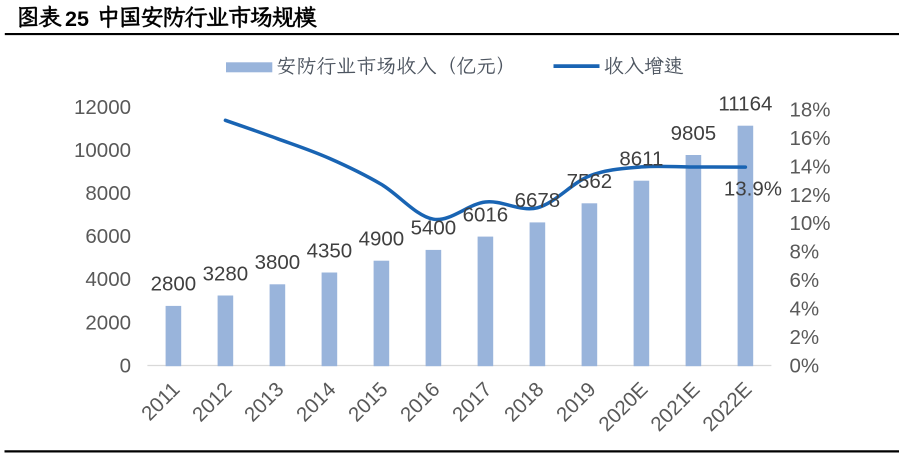 The width and height of the screenshot is (900, 454). I want to click on svg-text: 3800, so click(278, 262).